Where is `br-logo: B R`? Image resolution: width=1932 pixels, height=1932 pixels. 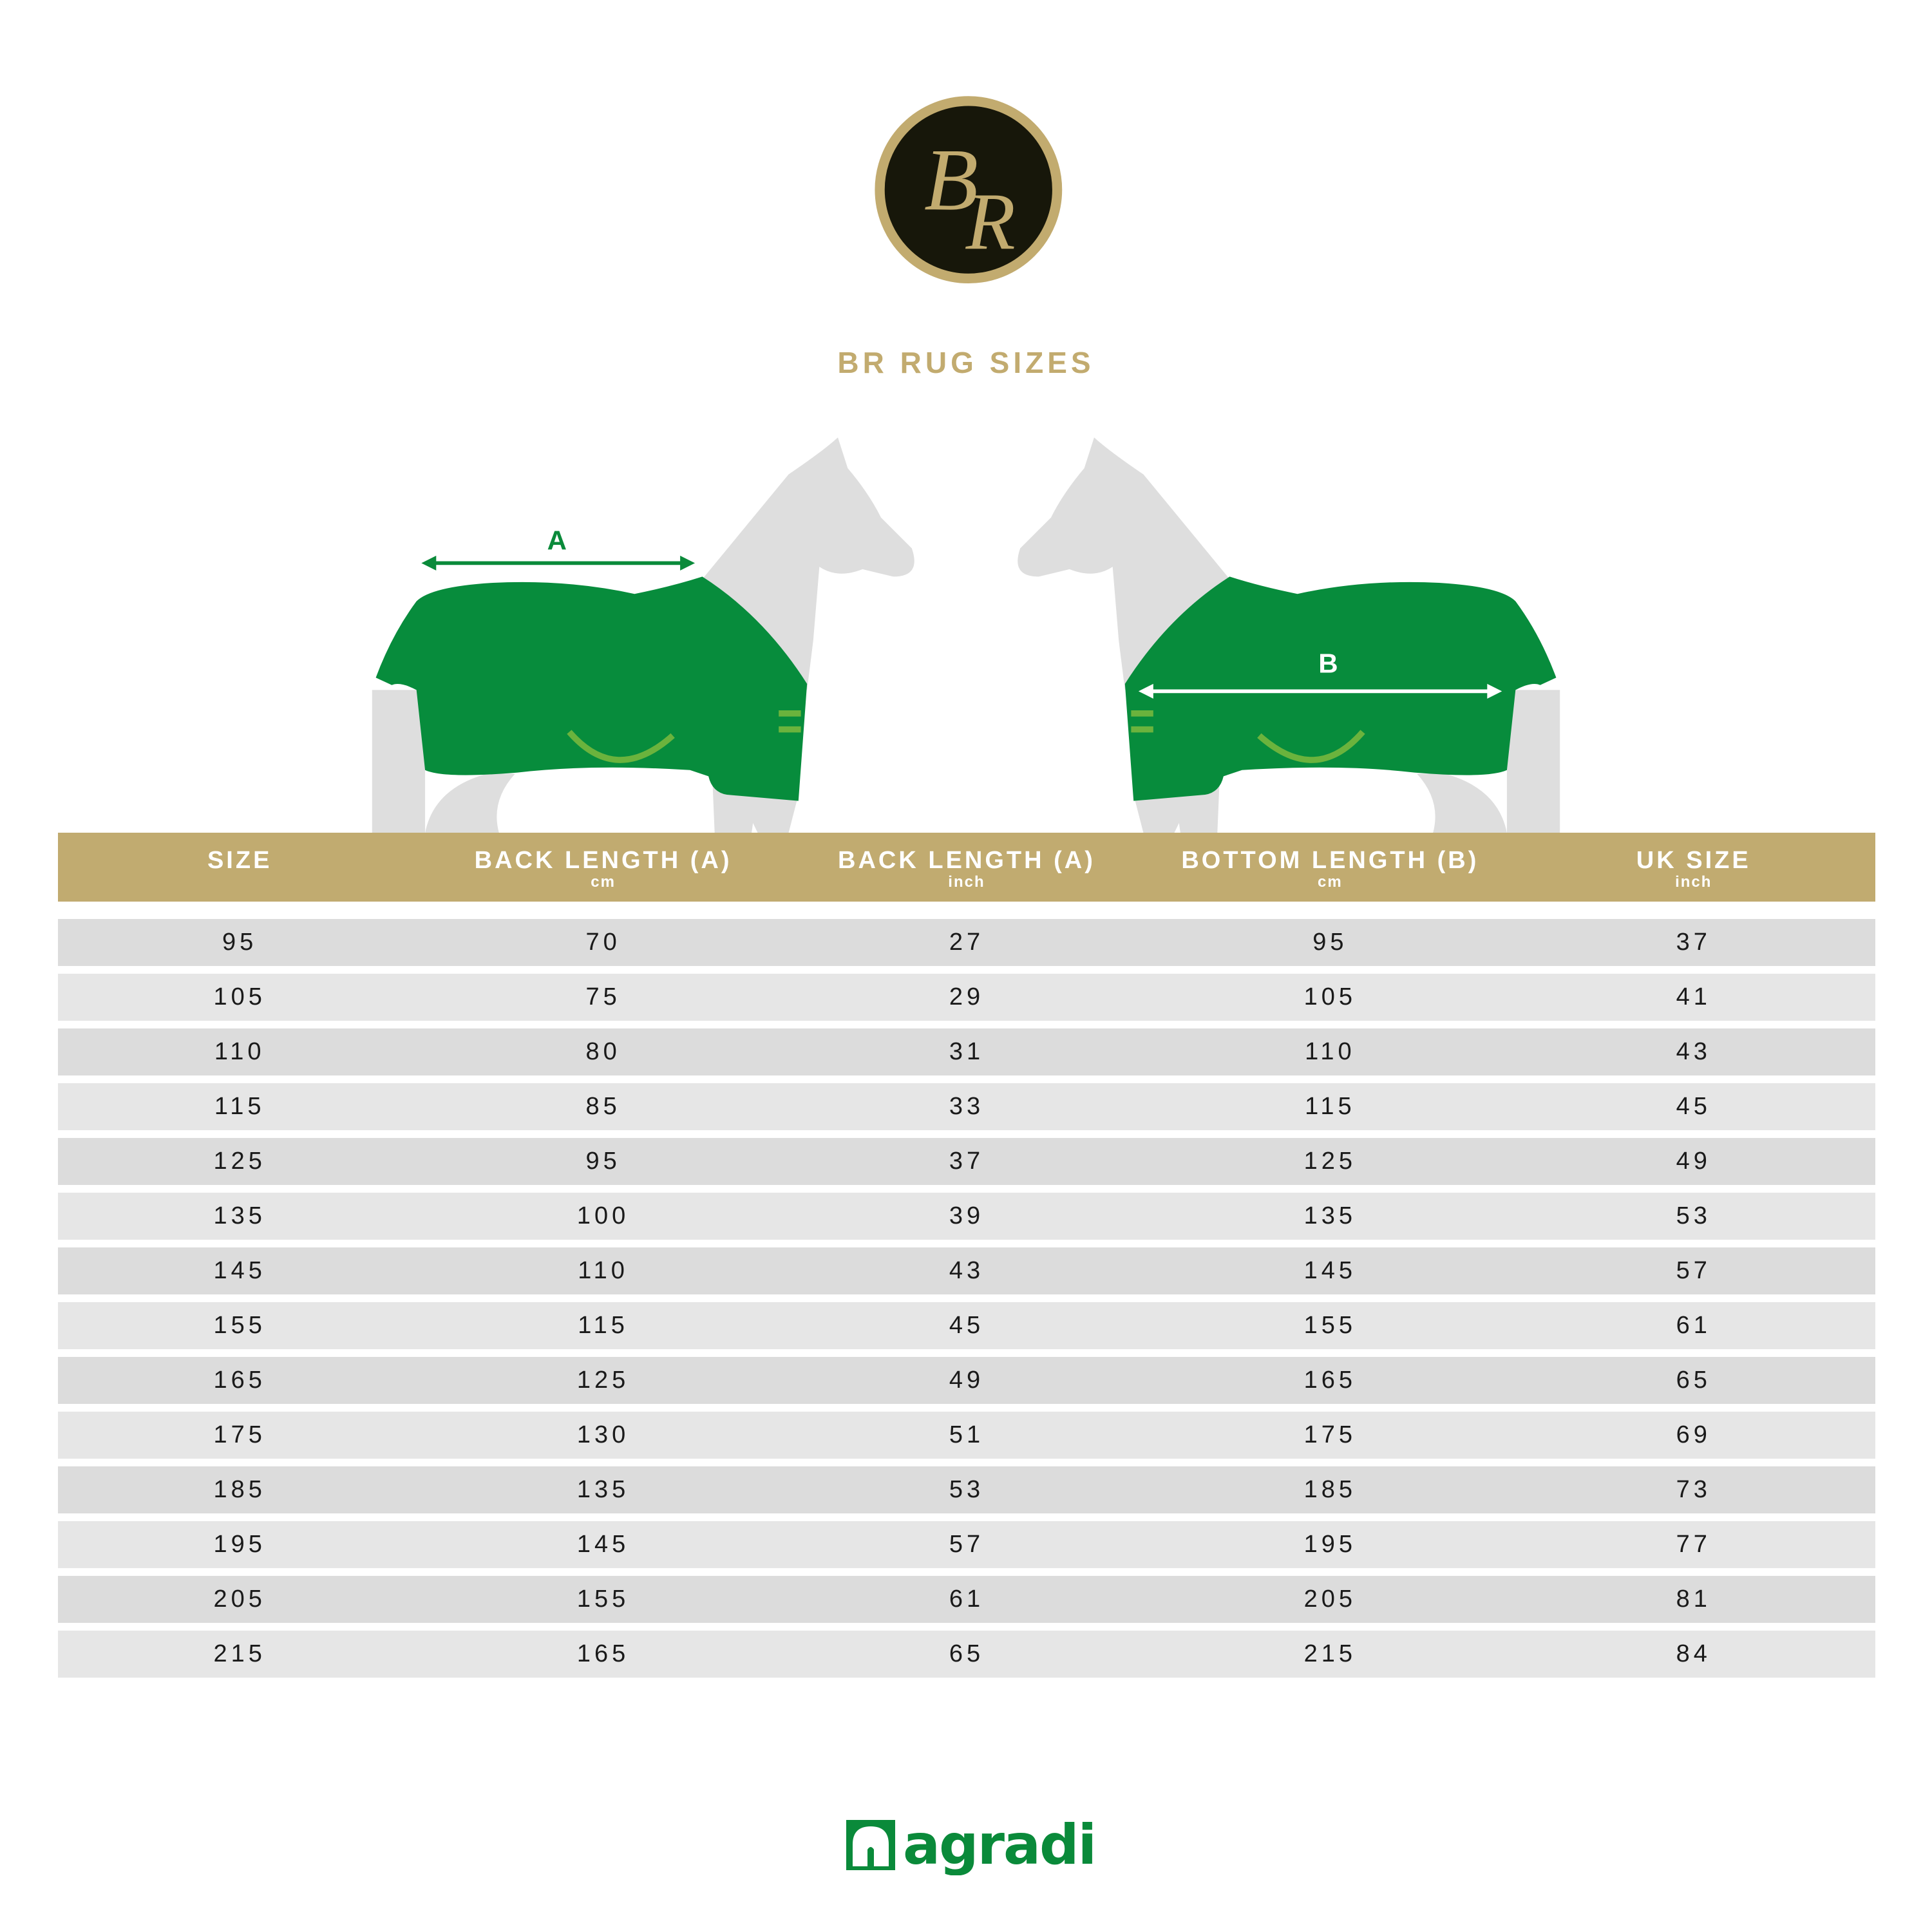
br-logo: B R is located at coordinates (969, 190).